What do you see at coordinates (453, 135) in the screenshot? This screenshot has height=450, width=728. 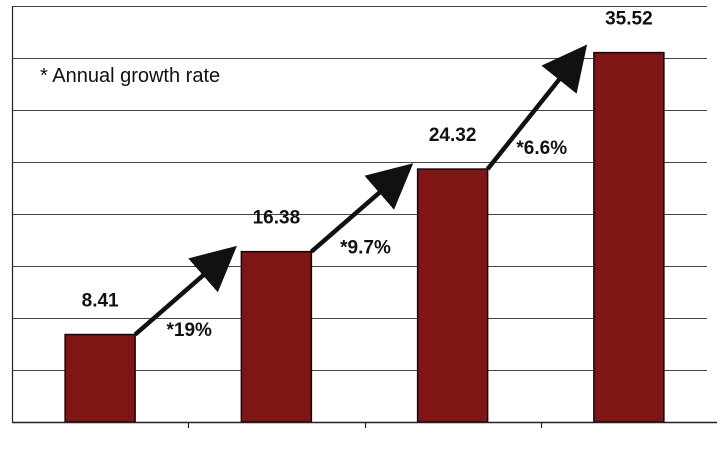 I see `bar-value-label: 24.32` at bounding box center [453, 135].